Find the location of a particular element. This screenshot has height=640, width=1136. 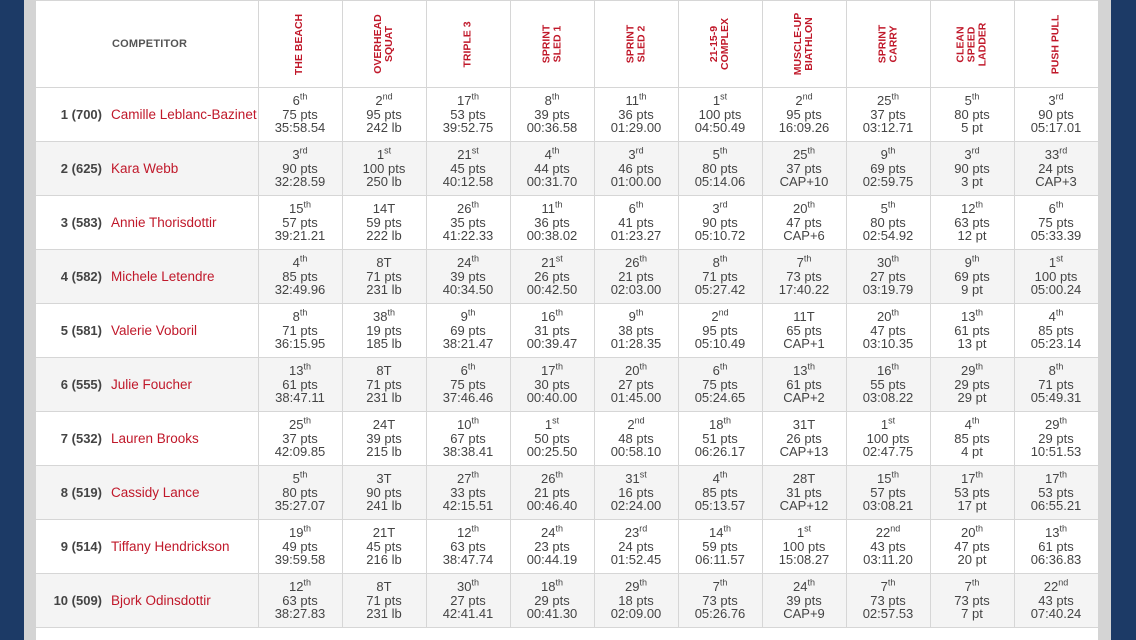

athlete-name-link: Tiffany Hendrickson is located at coordinates (170, 546).